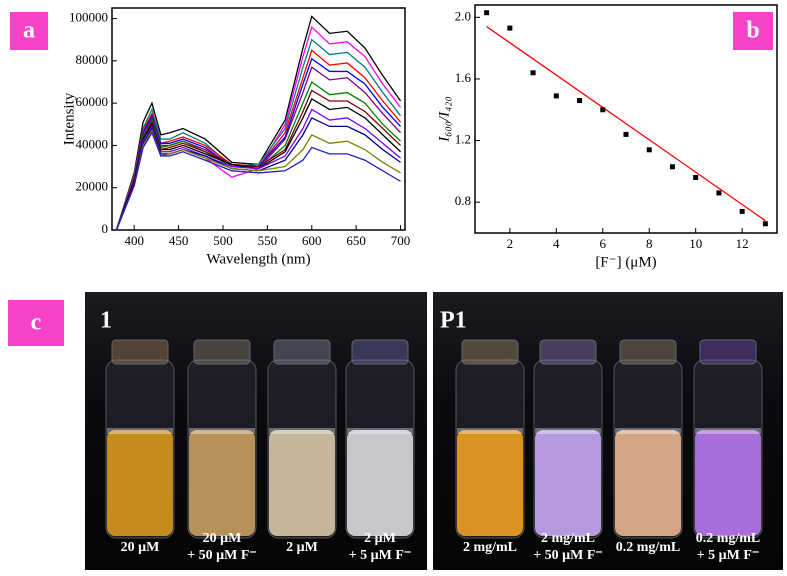 This screenshot has height=576, width=787. I want to click on panel-label: a, so click(29, 31).